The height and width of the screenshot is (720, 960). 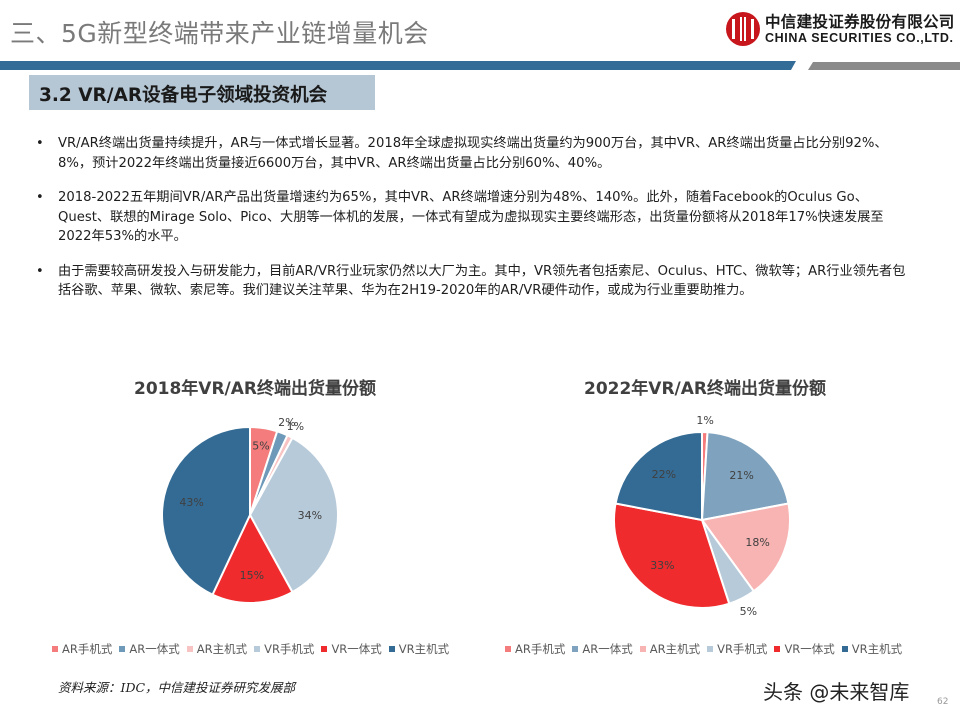 I want to click on section-header: 3.2 VR/AR设备电子领域投资机会, so click(x=202, y=92).